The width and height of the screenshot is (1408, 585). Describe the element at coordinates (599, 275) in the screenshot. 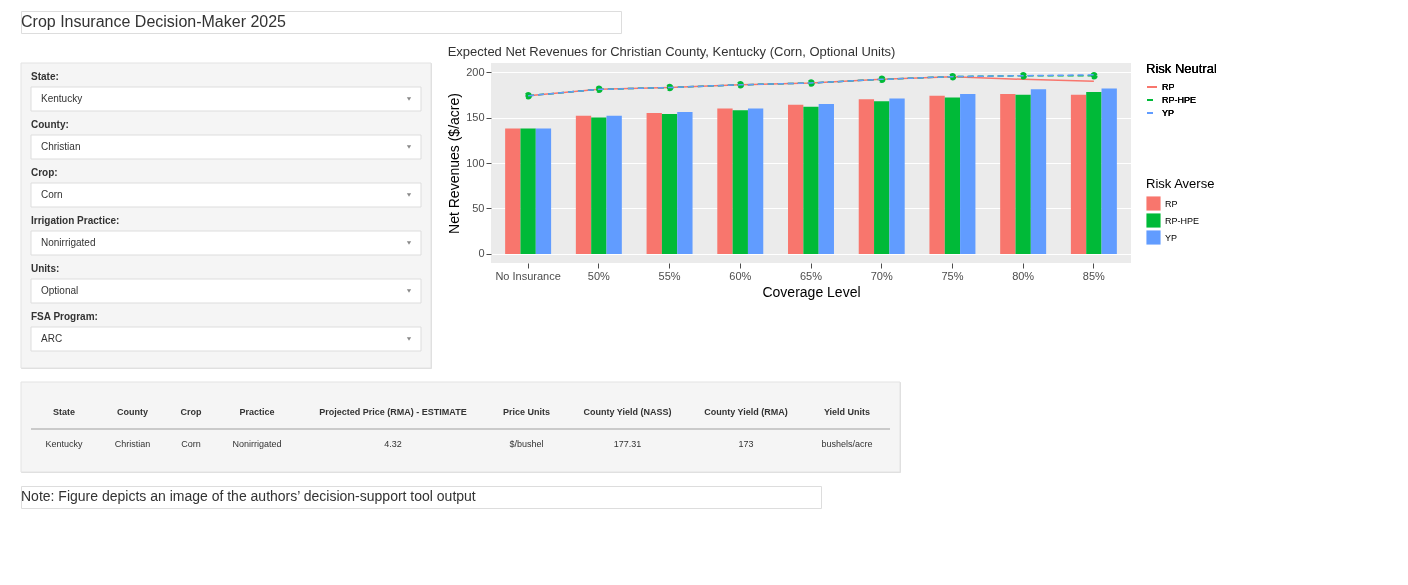

I see `x-tick-label: 50%` at that location.